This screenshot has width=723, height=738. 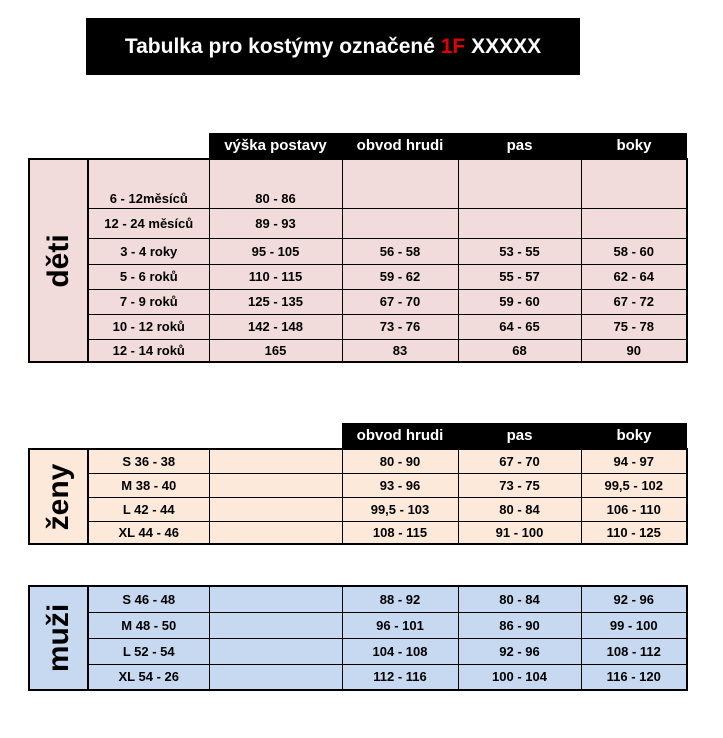 What do you see at coordinates (400, 276) in the screenshot?
I see `measurement-cell: 59 - 62` at bounding box center [400, 276].